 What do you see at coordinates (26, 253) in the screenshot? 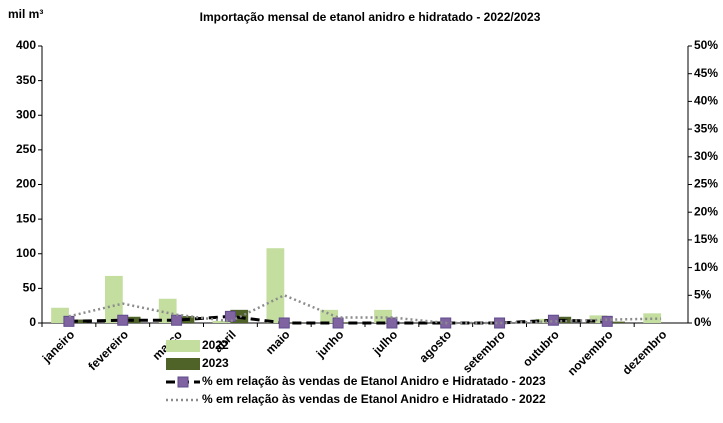
I see `y-tick-label: 100` at bounding box center [26, 253].